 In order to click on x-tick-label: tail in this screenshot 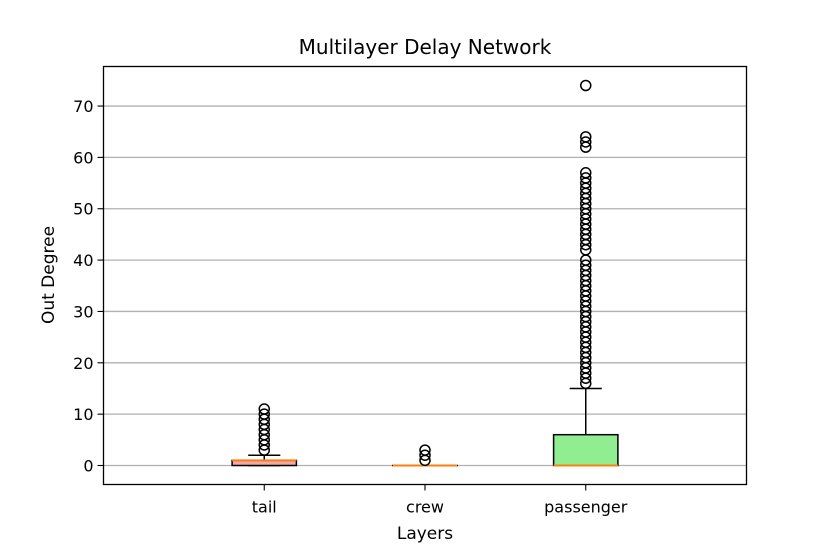, I will do `click(264, 507)`.